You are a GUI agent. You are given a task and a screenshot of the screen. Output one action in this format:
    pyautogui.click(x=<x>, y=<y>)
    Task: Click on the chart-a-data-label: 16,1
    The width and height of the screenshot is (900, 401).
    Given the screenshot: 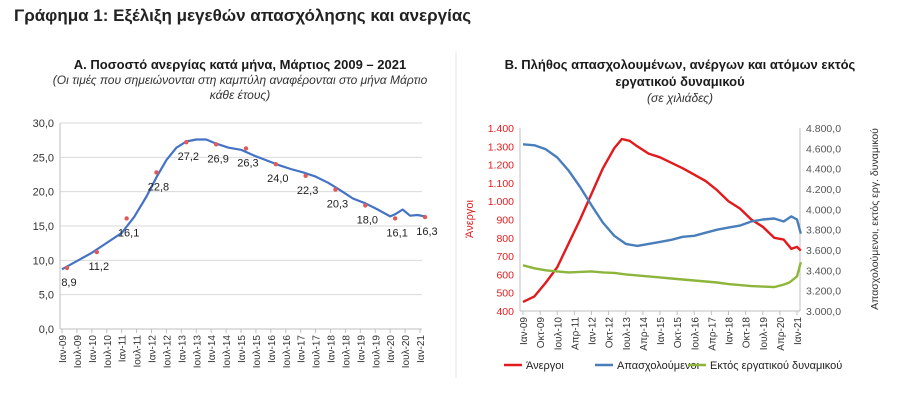 What is the action you would take?
    pyautogui.click(x=128, y=233)
    